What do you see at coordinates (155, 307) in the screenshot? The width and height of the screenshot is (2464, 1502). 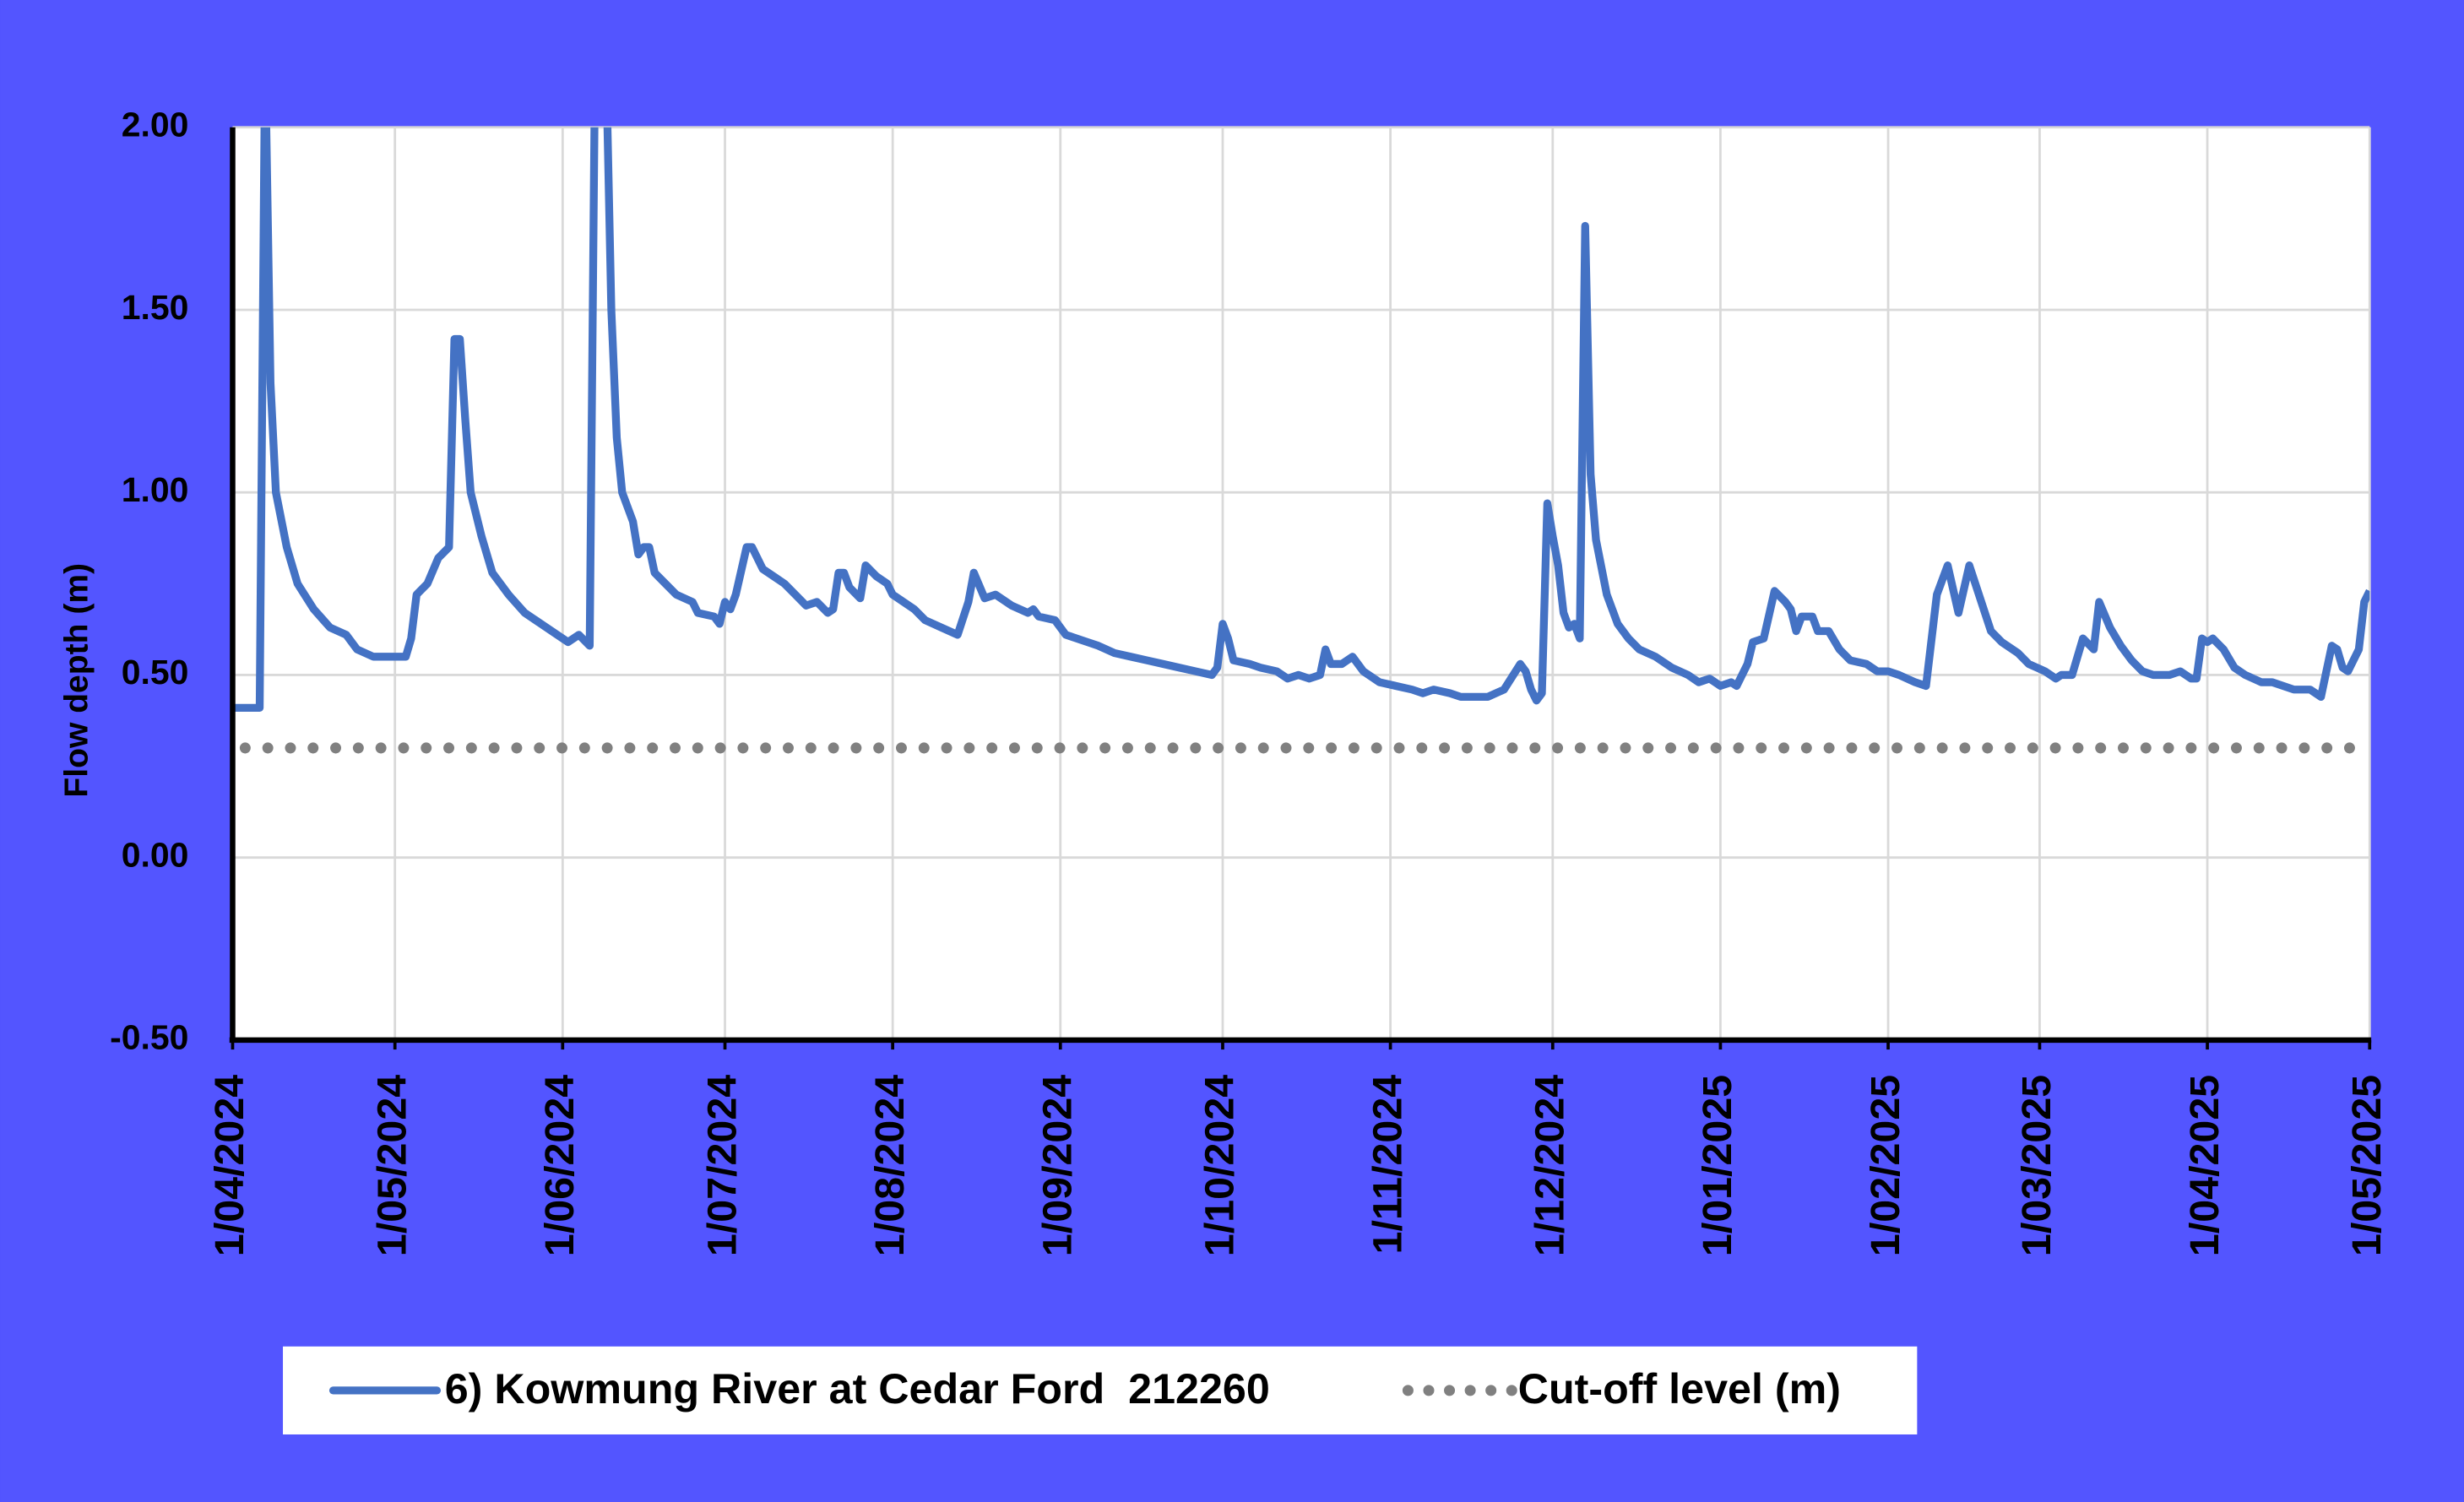 I see `y-tick-label: 1.50` at bounding box center [155, 307].